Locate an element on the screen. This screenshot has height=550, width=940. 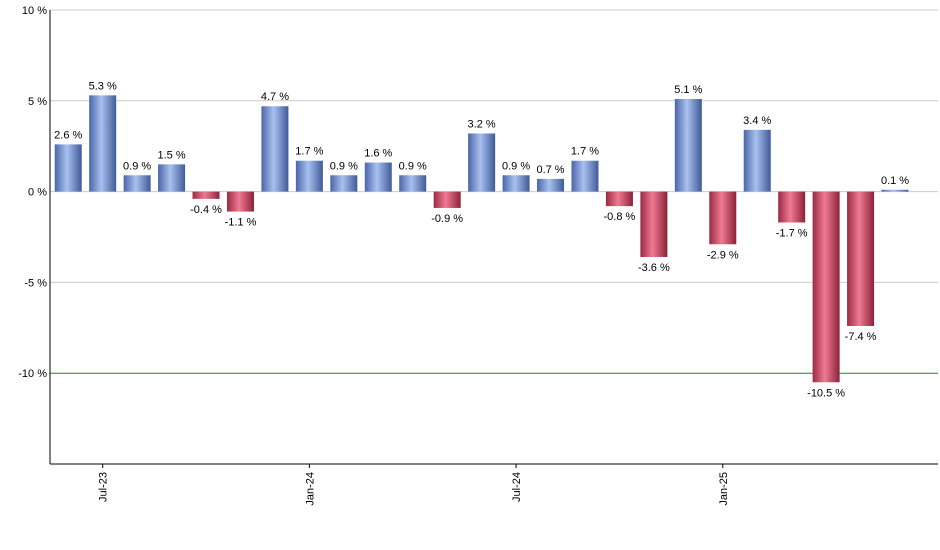
data-label: 1.5 % is located at coordinates (172, 155).